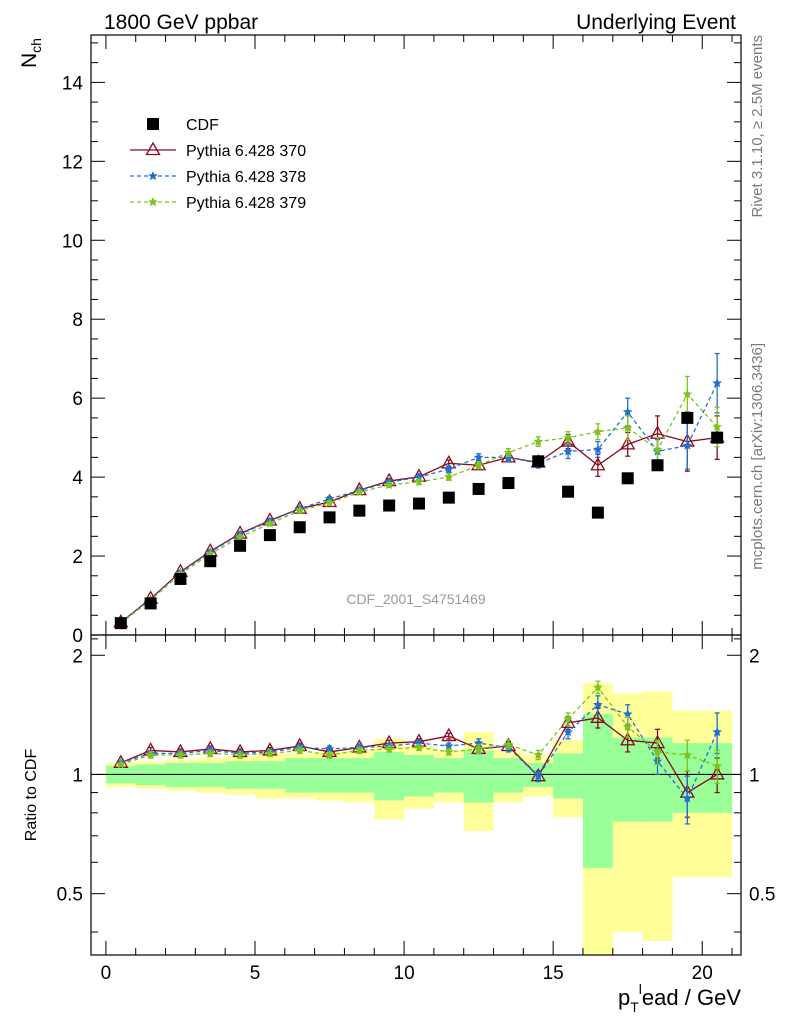  What do you see at coordinates (757, 126) in the screenshot?
I see `rivet-version-label: Rivet 3.1.10, ≥ 2.5M events` at bounding box center [757, 126].